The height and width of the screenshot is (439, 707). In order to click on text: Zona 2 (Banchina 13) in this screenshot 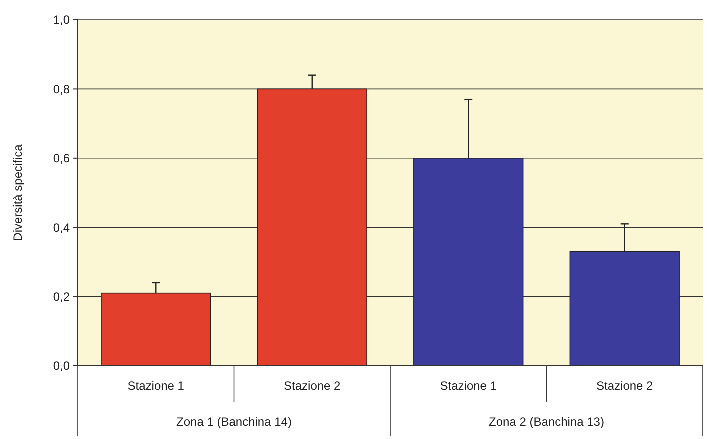, I will do `click(546, 422)`.